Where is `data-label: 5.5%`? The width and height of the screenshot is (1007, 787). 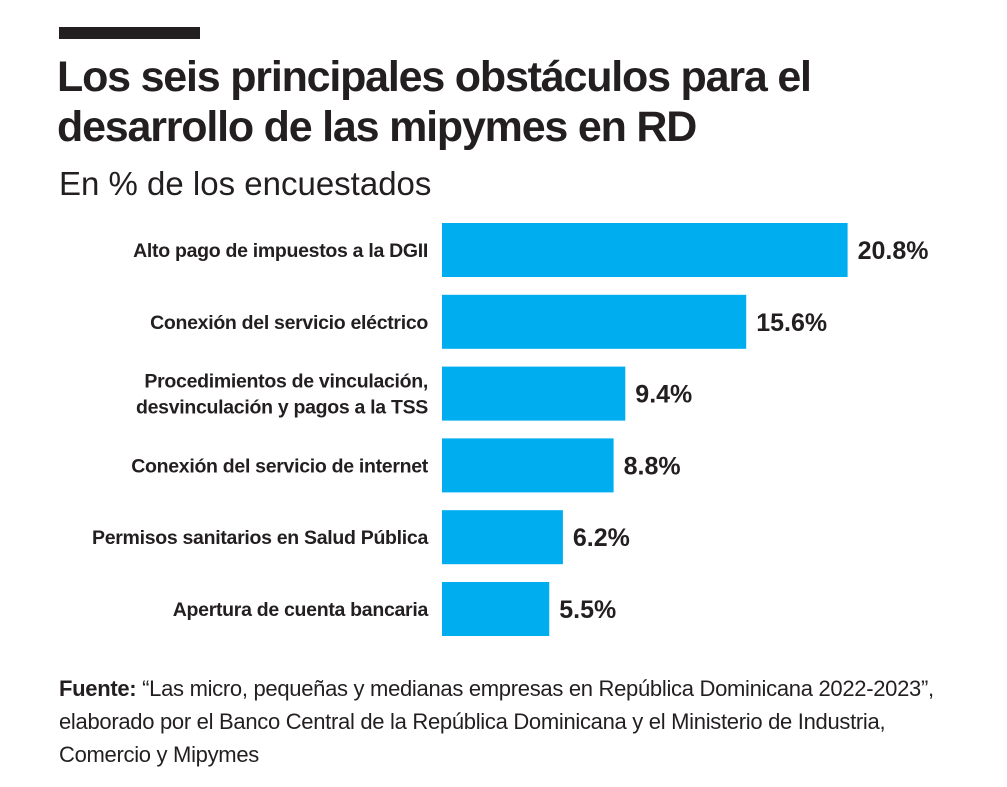
data-label: 5.5% is located at coordinates (587, 610).